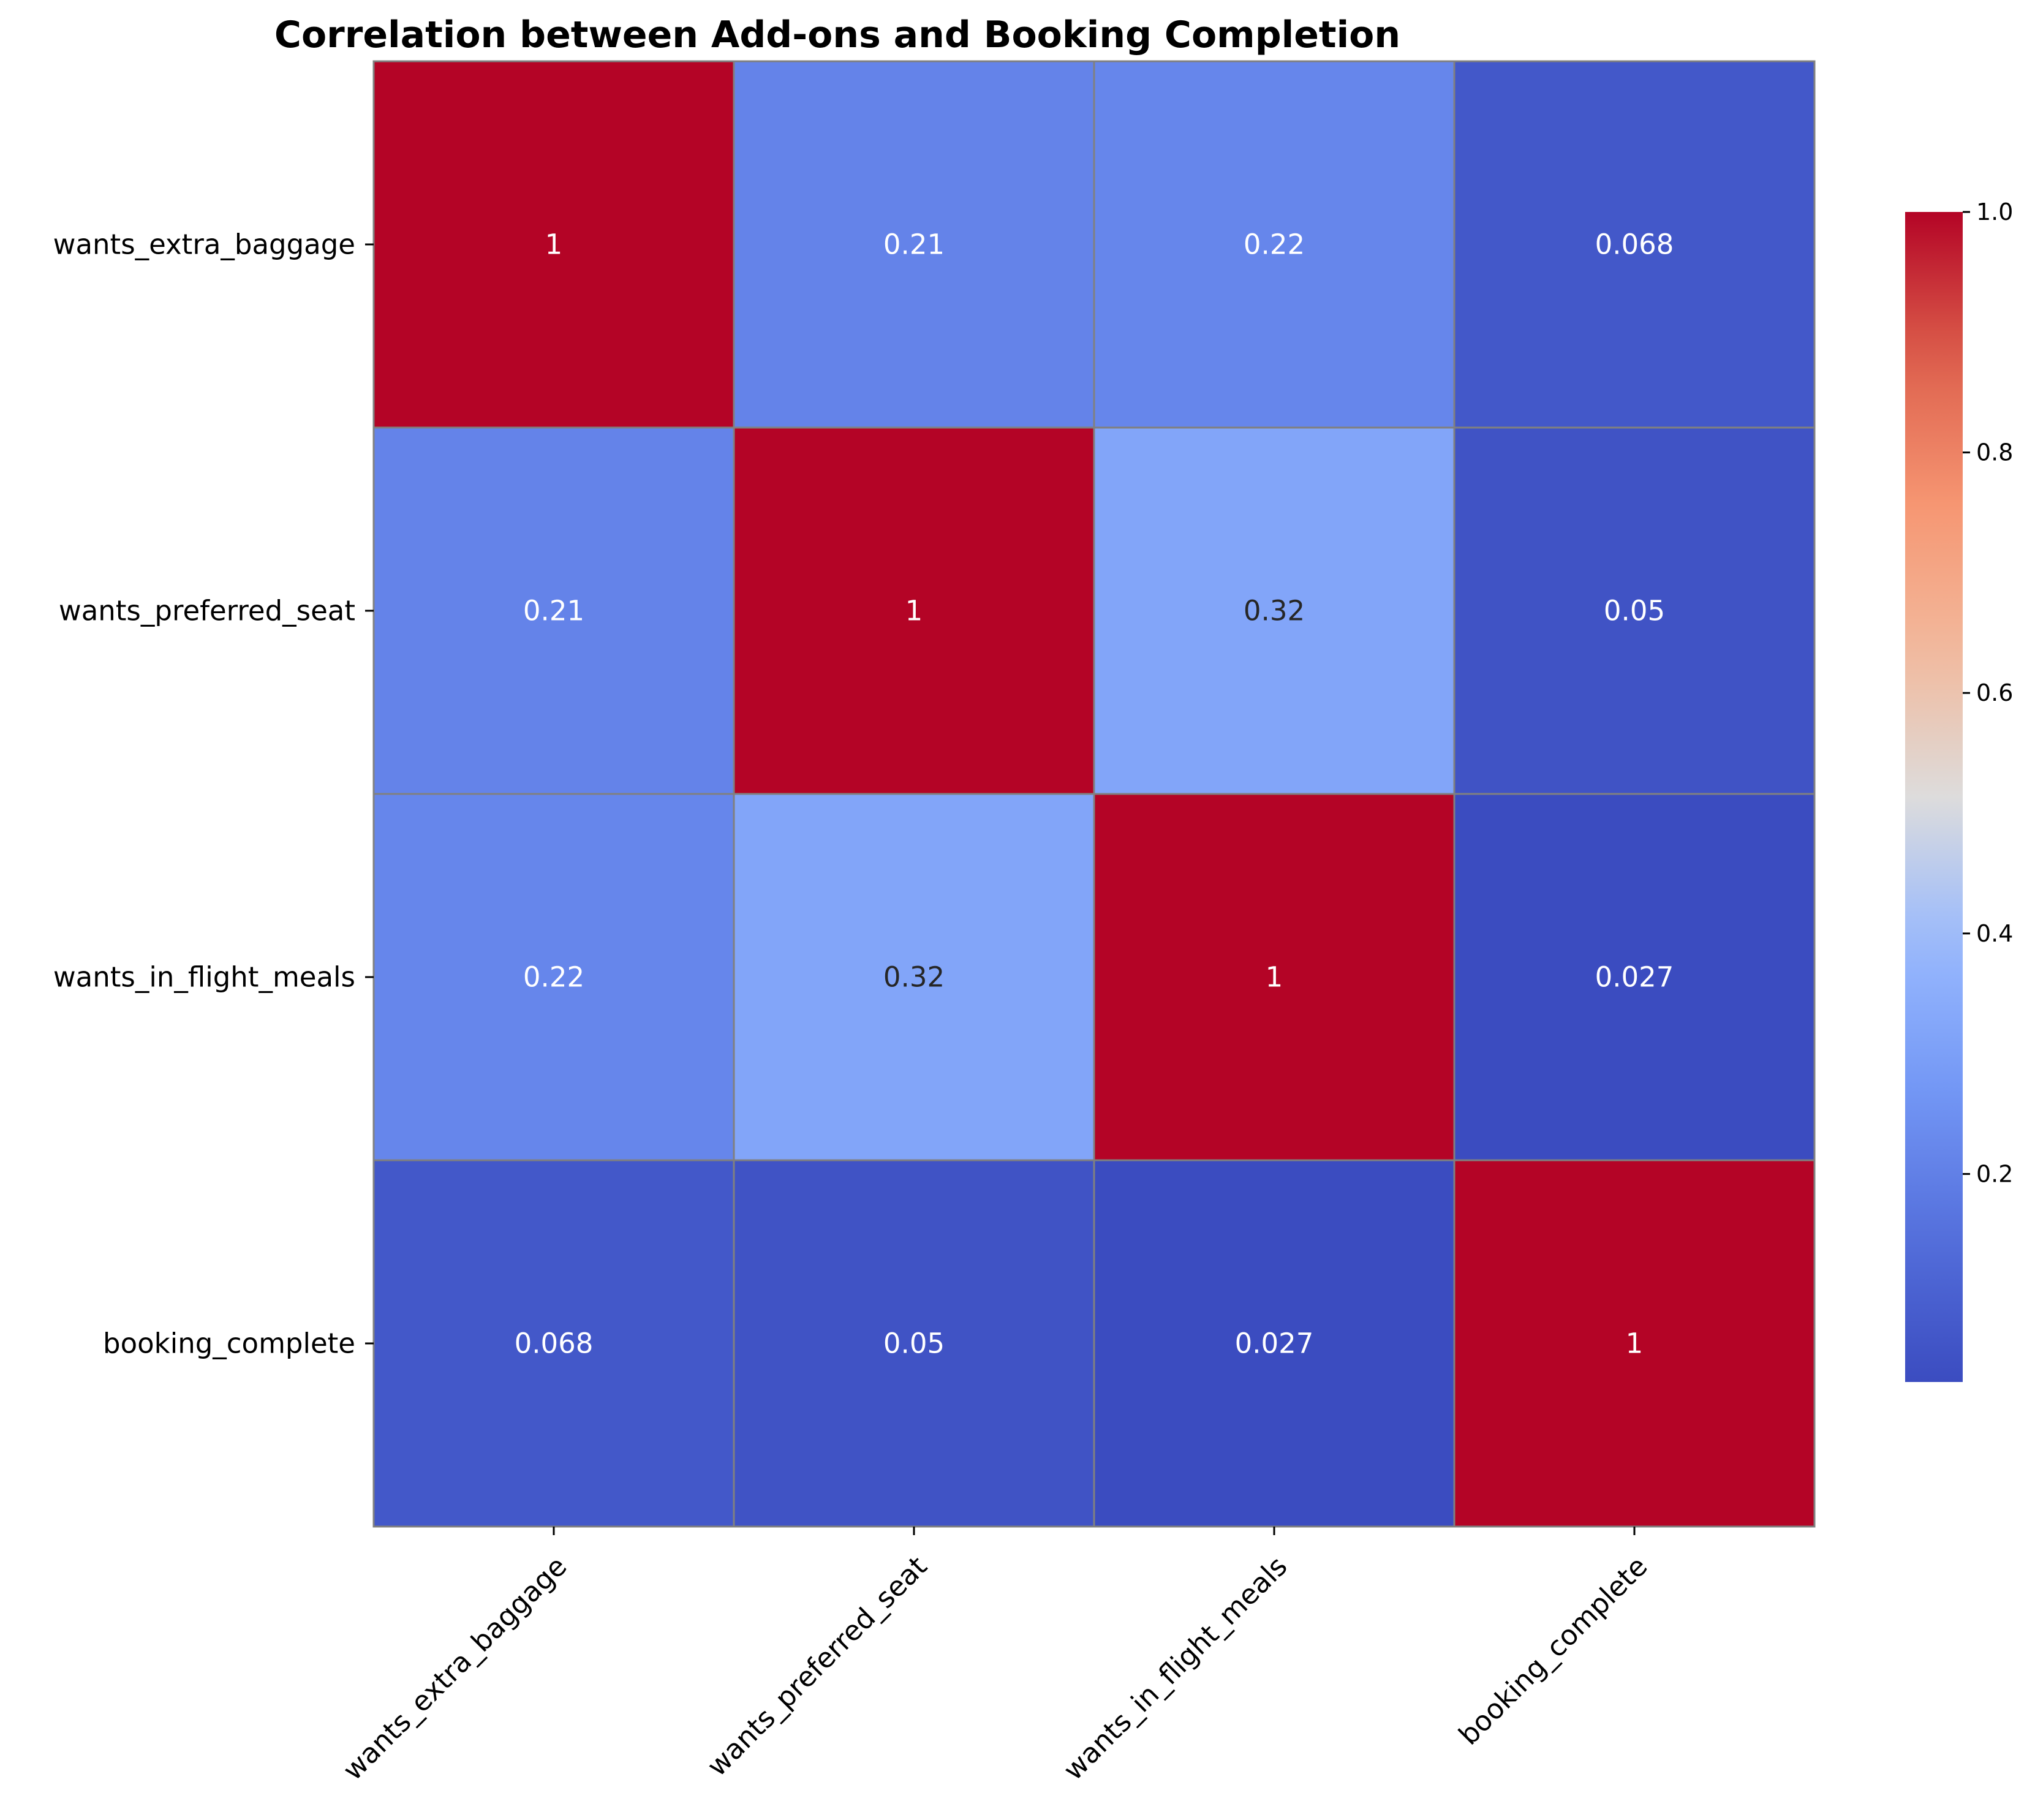 The width and height of the screenshot is (2035, 1820). Describe the element at coordinates (1934, 797) in the screenshot. I see `colorbar-bar` at that location.